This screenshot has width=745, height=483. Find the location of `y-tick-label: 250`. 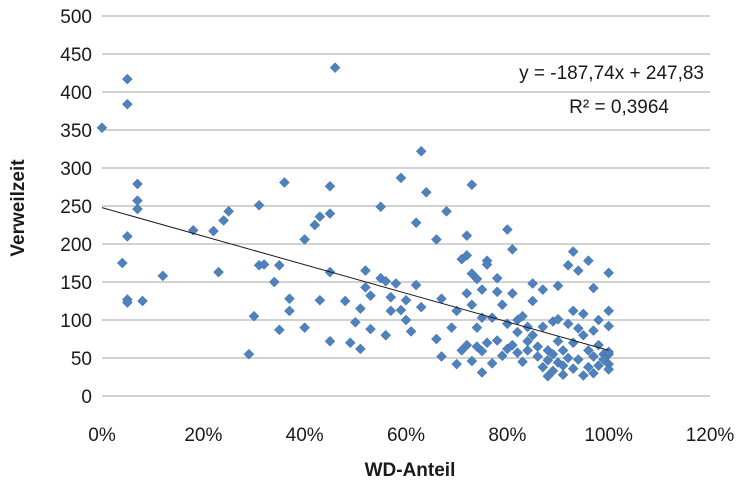

y-tick-label: 250 is located at coordinates (76, 207).